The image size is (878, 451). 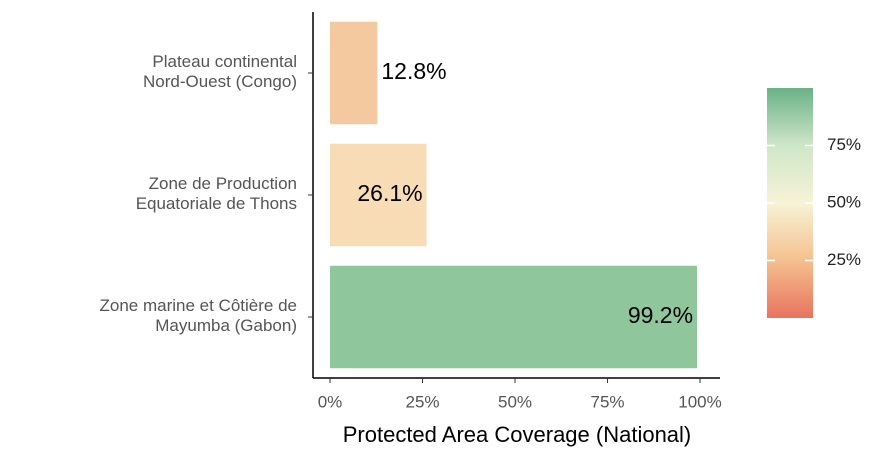 I want to click on value-label: 99.2%, so click(x=660, y=315).